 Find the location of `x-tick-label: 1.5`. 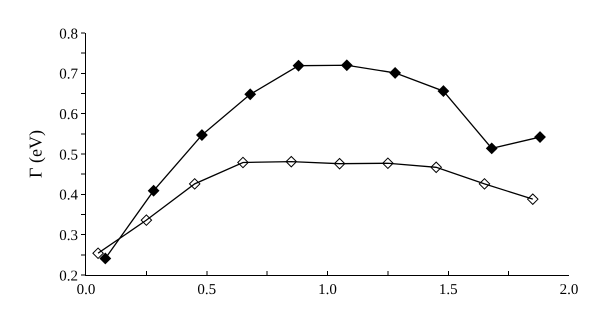

x-tick-label: 1.5 is located at coordinates (448, 290).